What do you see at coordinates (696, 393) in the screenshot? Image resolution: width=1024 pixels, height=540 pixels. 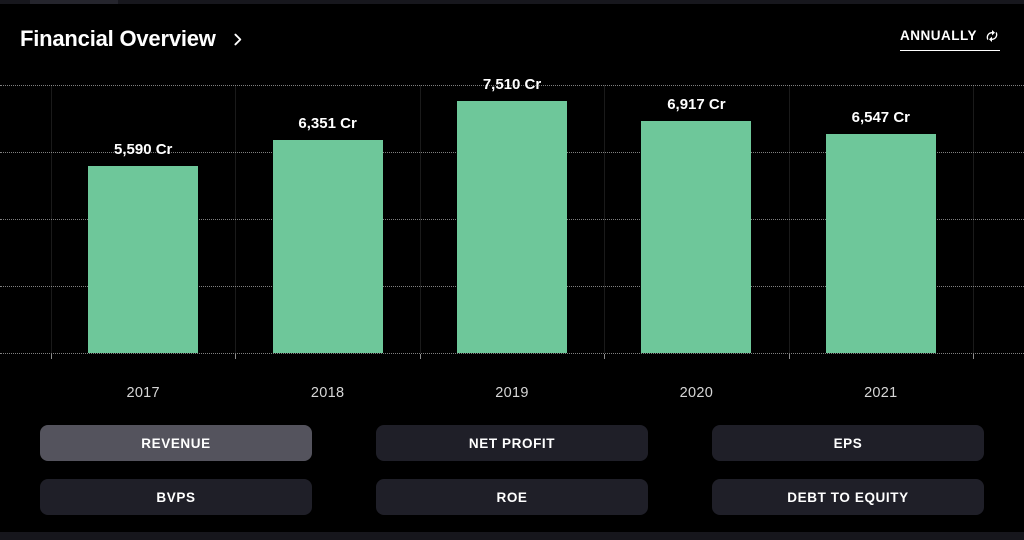 I see `x-axis-label-2020: 2020` at bounding box center [696, 393].